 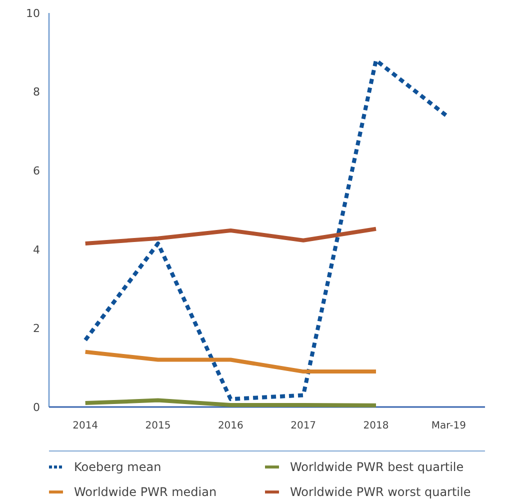 What do you see at coordinates (36, 407) in the screenshot?
I see `y-tick-label: 0` at bounding box center [36, 407].